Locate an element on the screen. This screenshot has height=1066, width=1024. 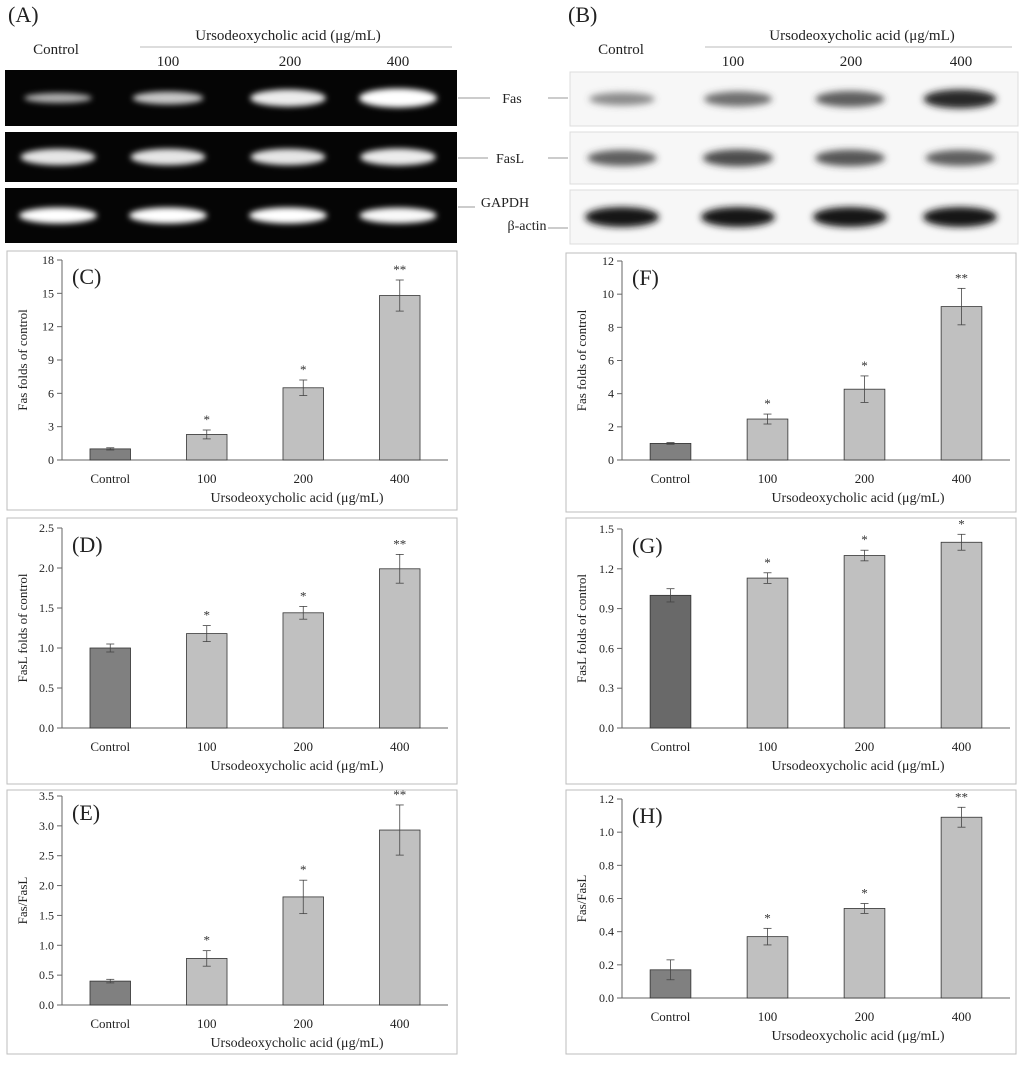
panel-letter: (G) is located at coordinates (647, 545).